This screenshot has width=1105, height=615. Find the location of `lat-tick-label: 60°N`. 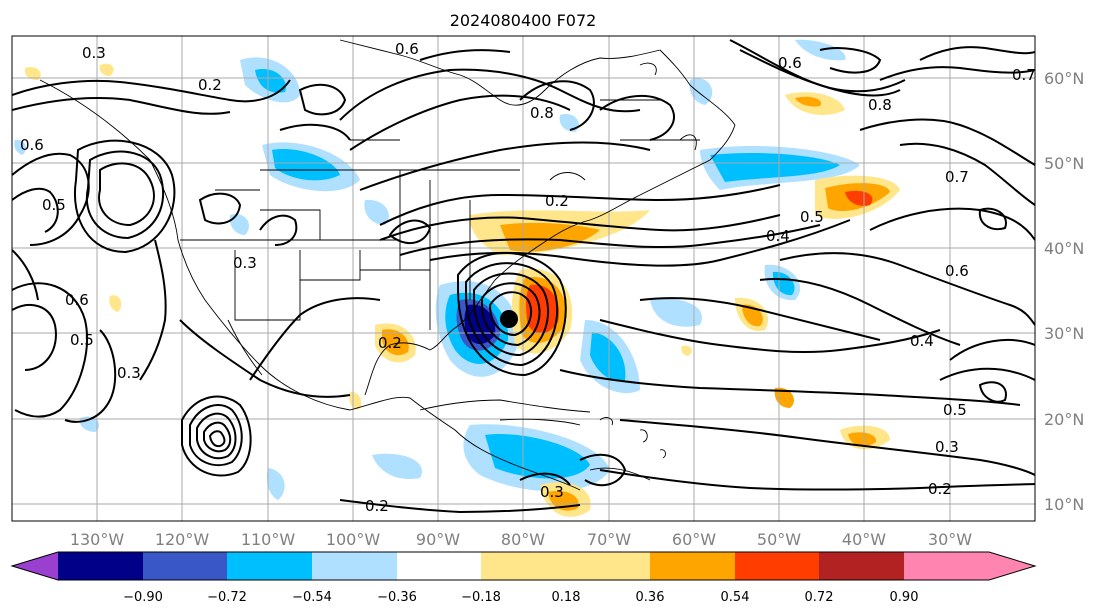

lat-tick-label: 60°N is located at coordinates (1064, 78).